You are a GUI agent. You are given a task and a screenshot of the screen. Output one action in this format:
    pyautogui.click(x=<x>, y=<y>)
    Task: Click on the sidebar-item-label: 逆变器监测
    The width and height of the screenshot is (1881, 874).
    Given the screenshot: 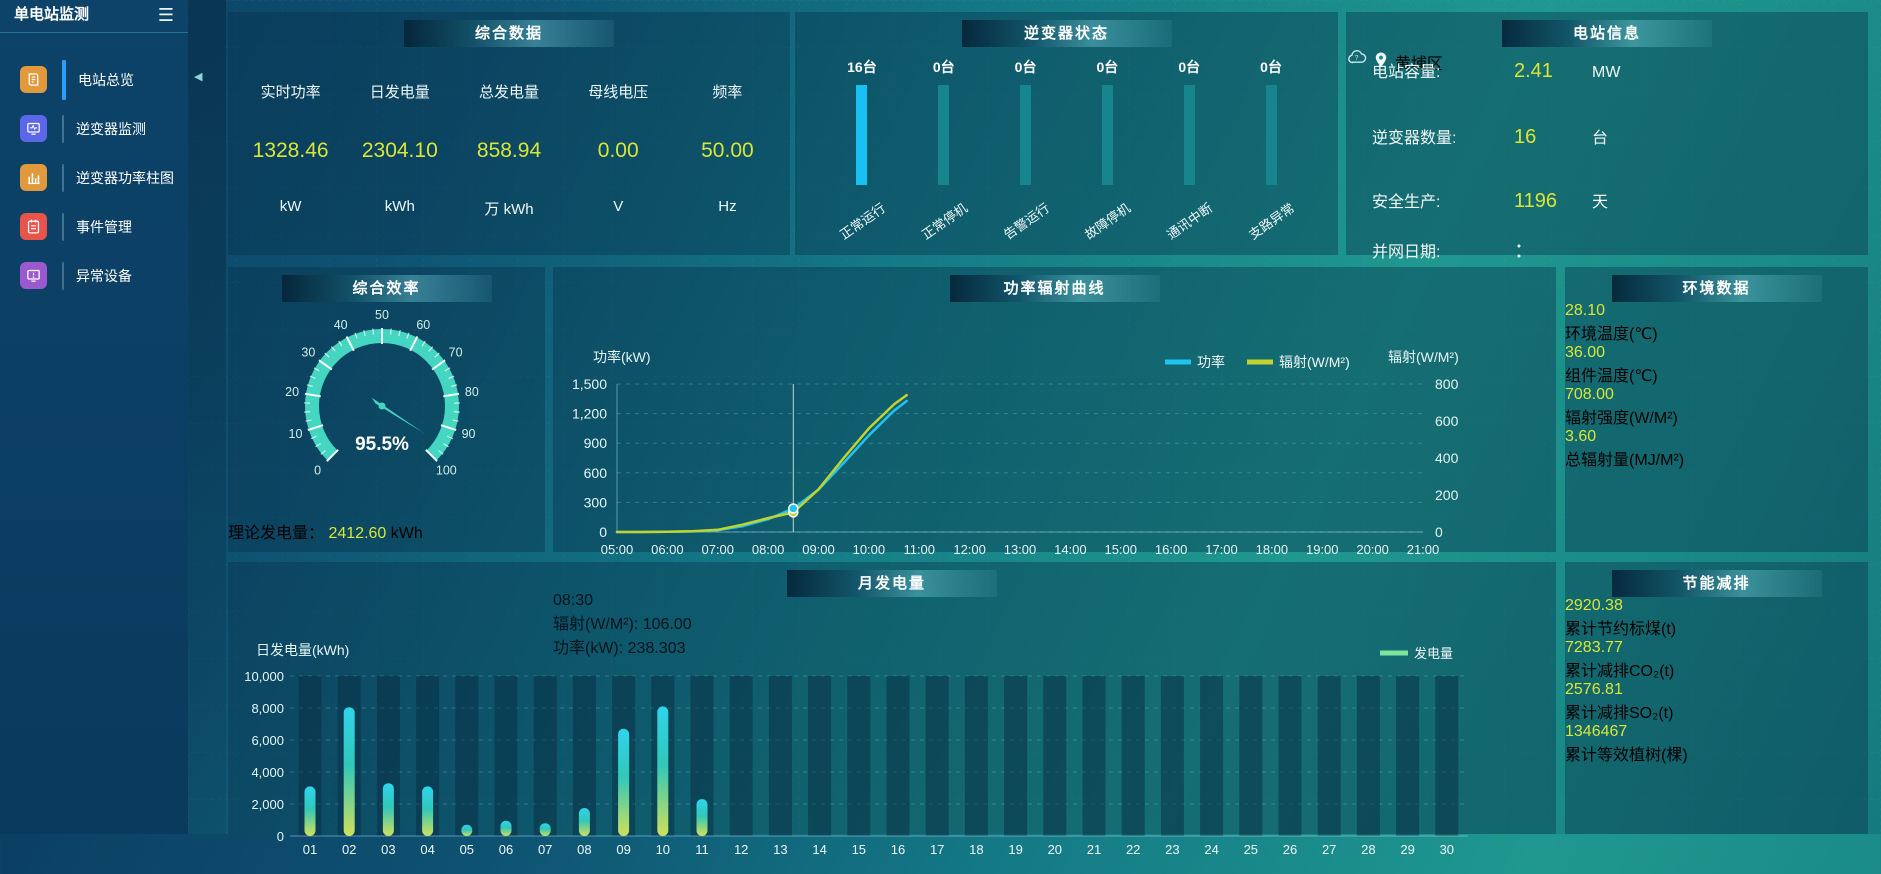 What is the action you would take?
    pyautogui.click(x=111, y=129)
    